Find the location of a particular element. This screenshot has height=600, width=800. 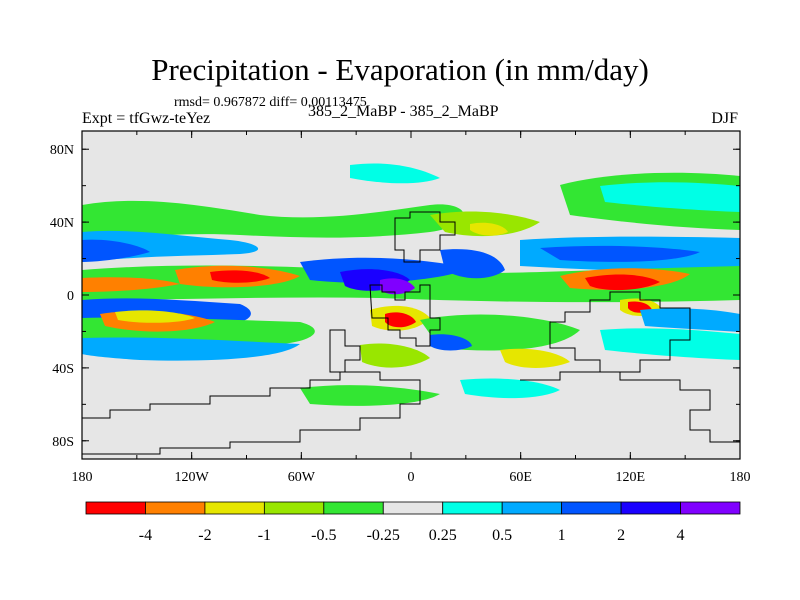

n-atlantic-cyan is located at coordinates (670, 197).